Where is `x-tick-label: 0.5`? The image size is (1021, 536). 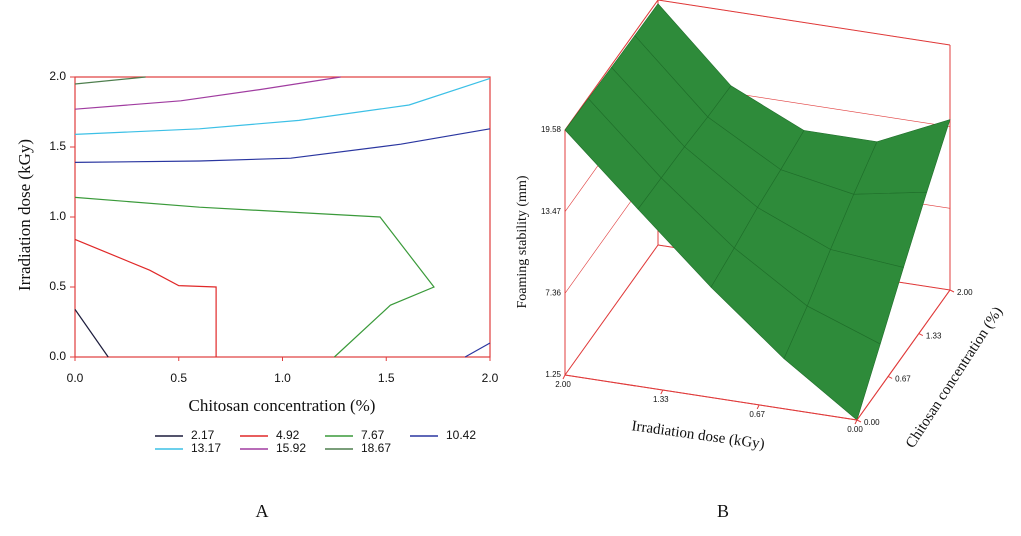
x-tick-label: 0.5 is located at coordinates (178, 378).